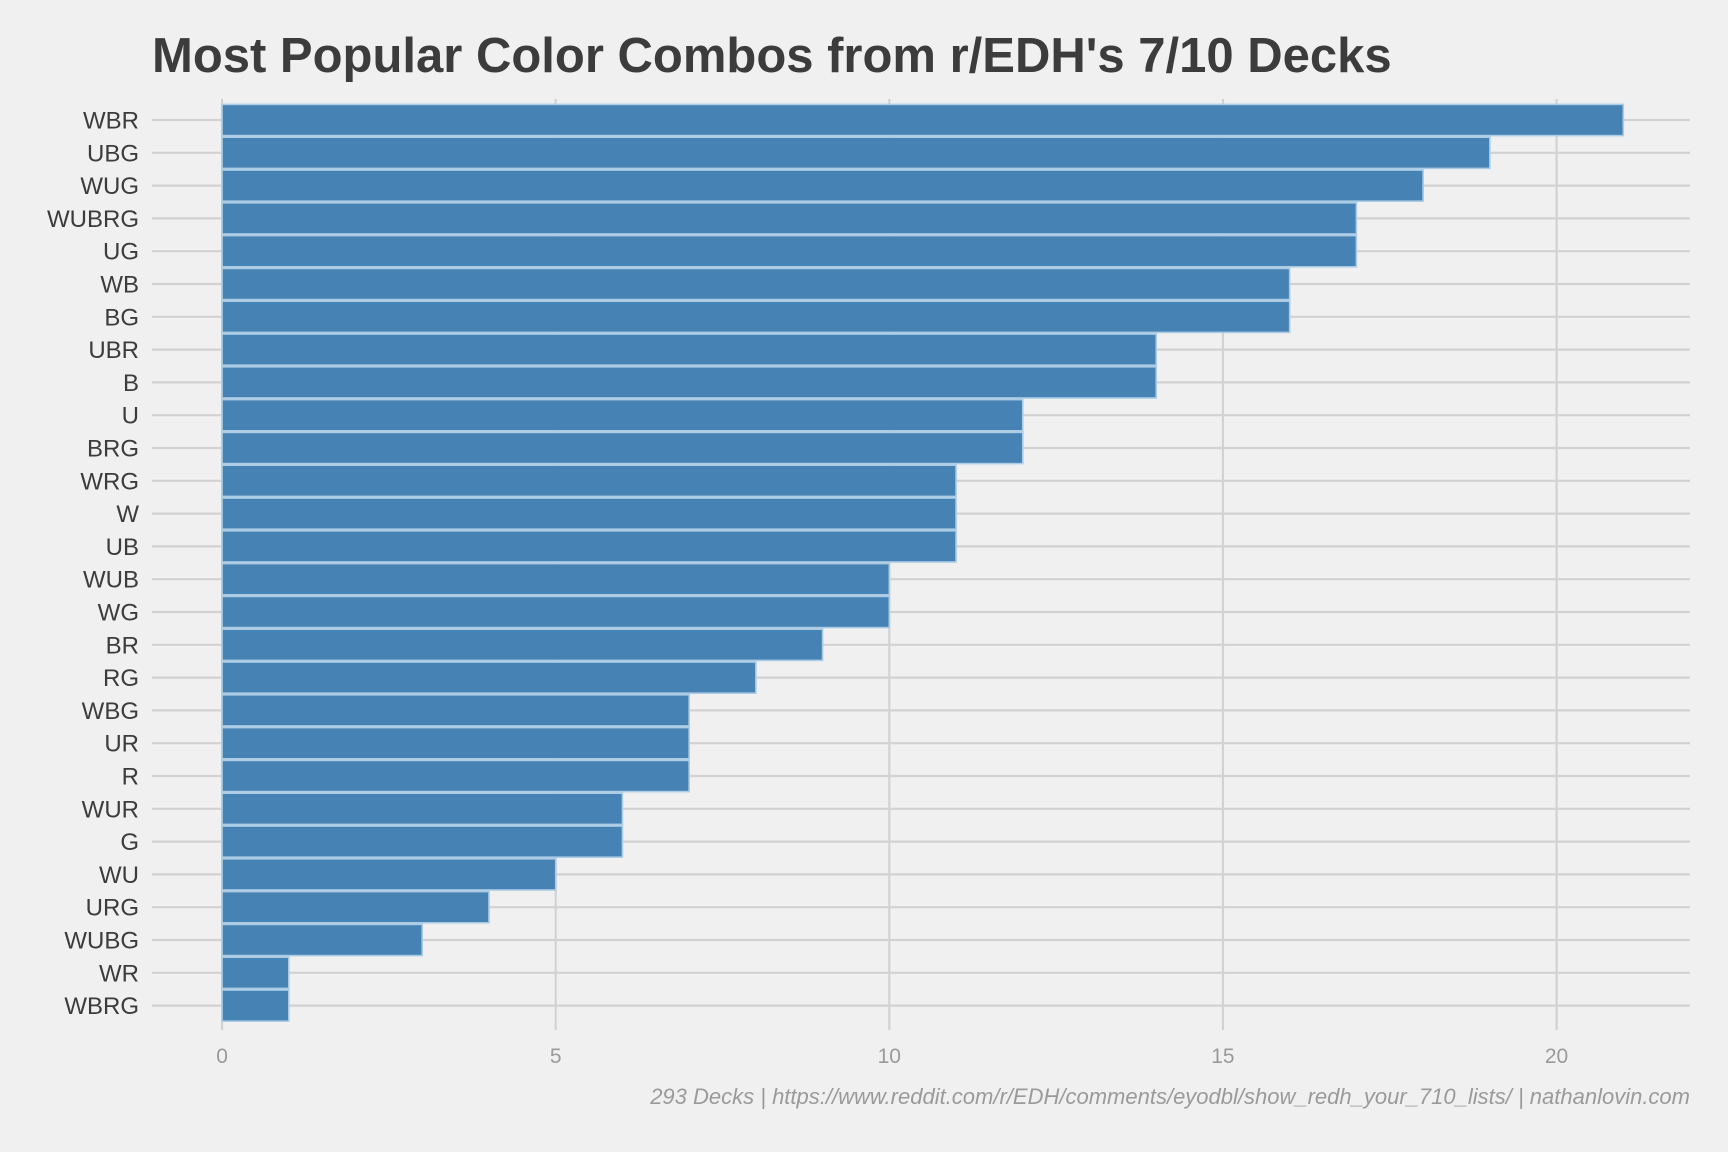 This screenshot has height=1152, width=1728. What do you see at coordinates (322, 940) in the screenshot?
I see `bar-wubg` at bounding box center [322, 940].